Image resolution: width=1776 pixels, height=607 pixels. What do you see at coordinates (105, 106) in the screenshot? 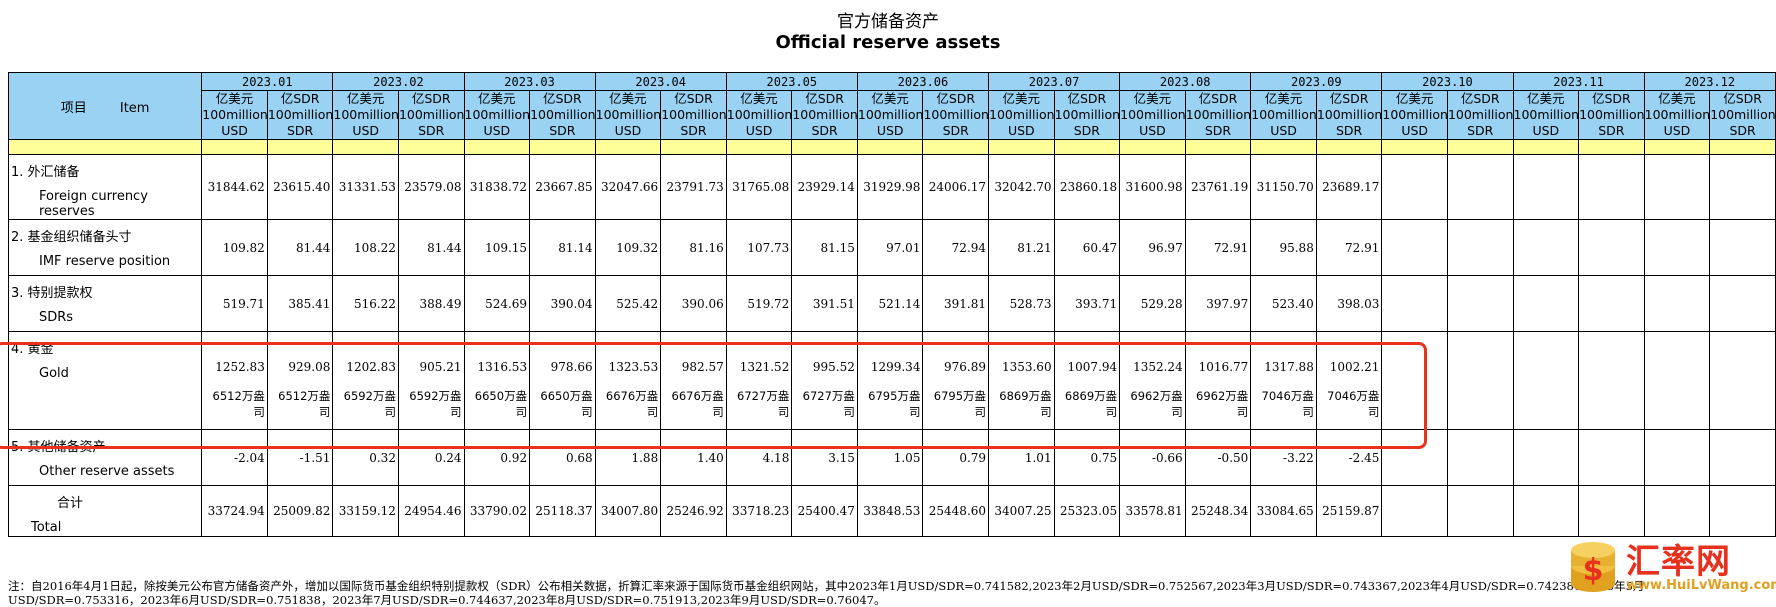
I see `item-header: 项目 Item` at bounding box center [105, 106].